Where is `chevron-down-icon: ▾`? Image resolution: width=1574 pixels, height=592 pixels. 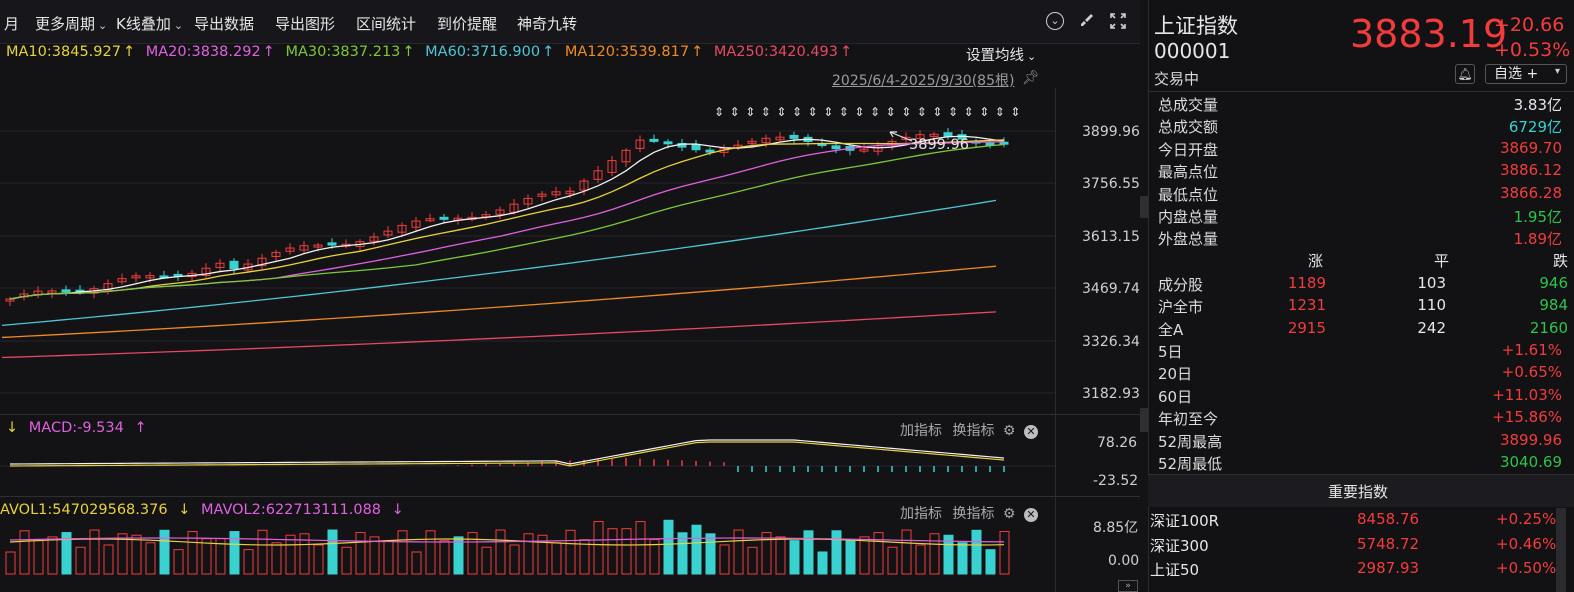 chevron-down-icon: ▾ is located at coordinates (1558, 71).